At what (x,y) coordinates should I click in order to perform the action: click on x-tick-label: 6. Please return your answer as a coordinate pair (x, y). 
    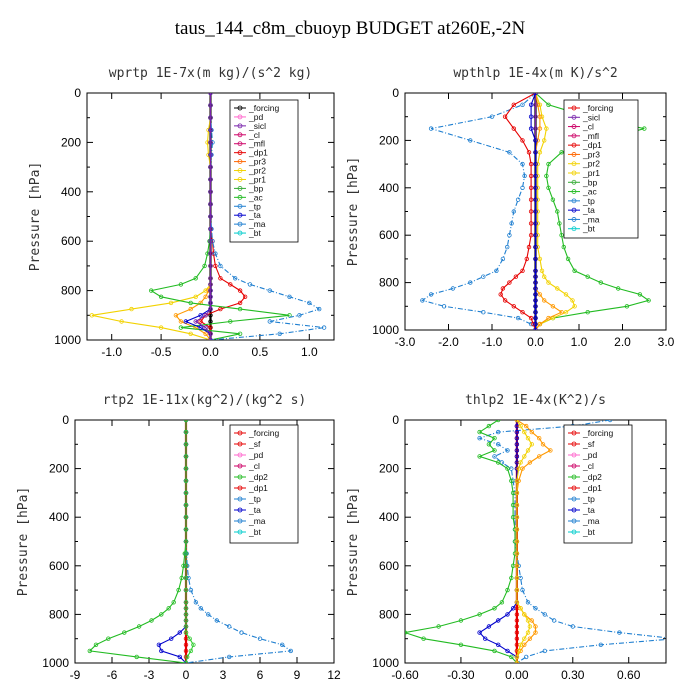
    Looking at the image, I should click on (260, 675).